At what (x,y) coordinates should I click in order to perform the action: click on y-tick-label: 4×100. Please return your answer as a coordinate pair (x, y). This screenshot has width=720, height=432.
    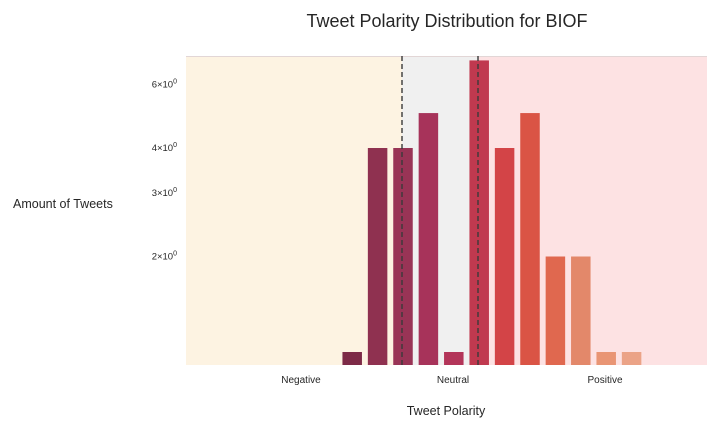
    Looking at the image, I should click on (164, 148).